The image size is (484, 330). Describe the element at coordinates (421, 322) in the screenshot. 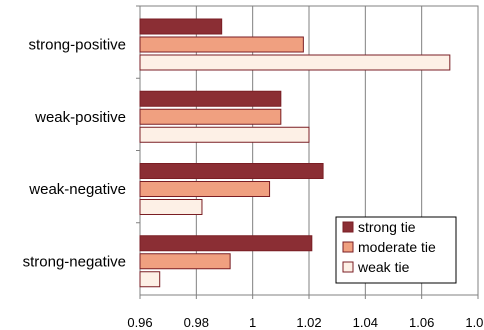

I see `x-tick-label: 1.06` at that location.